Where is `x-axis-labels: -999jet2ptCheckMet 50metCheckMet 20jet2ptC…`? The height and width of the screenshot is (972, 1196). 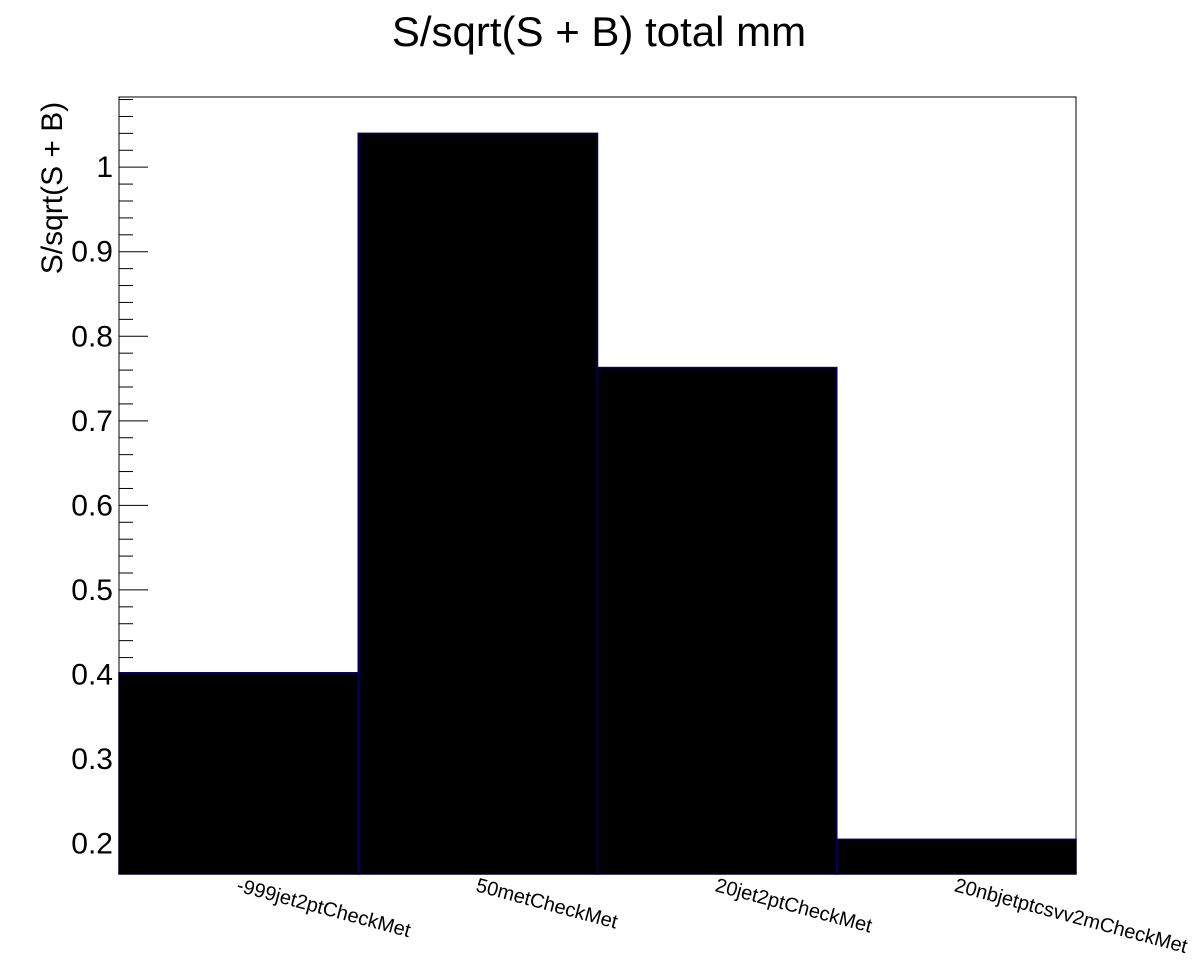 x-axis-labels: -999jet2ptCheckMet 50metCheckMet 20jet2ptC… is located at coordinates (712, 917).